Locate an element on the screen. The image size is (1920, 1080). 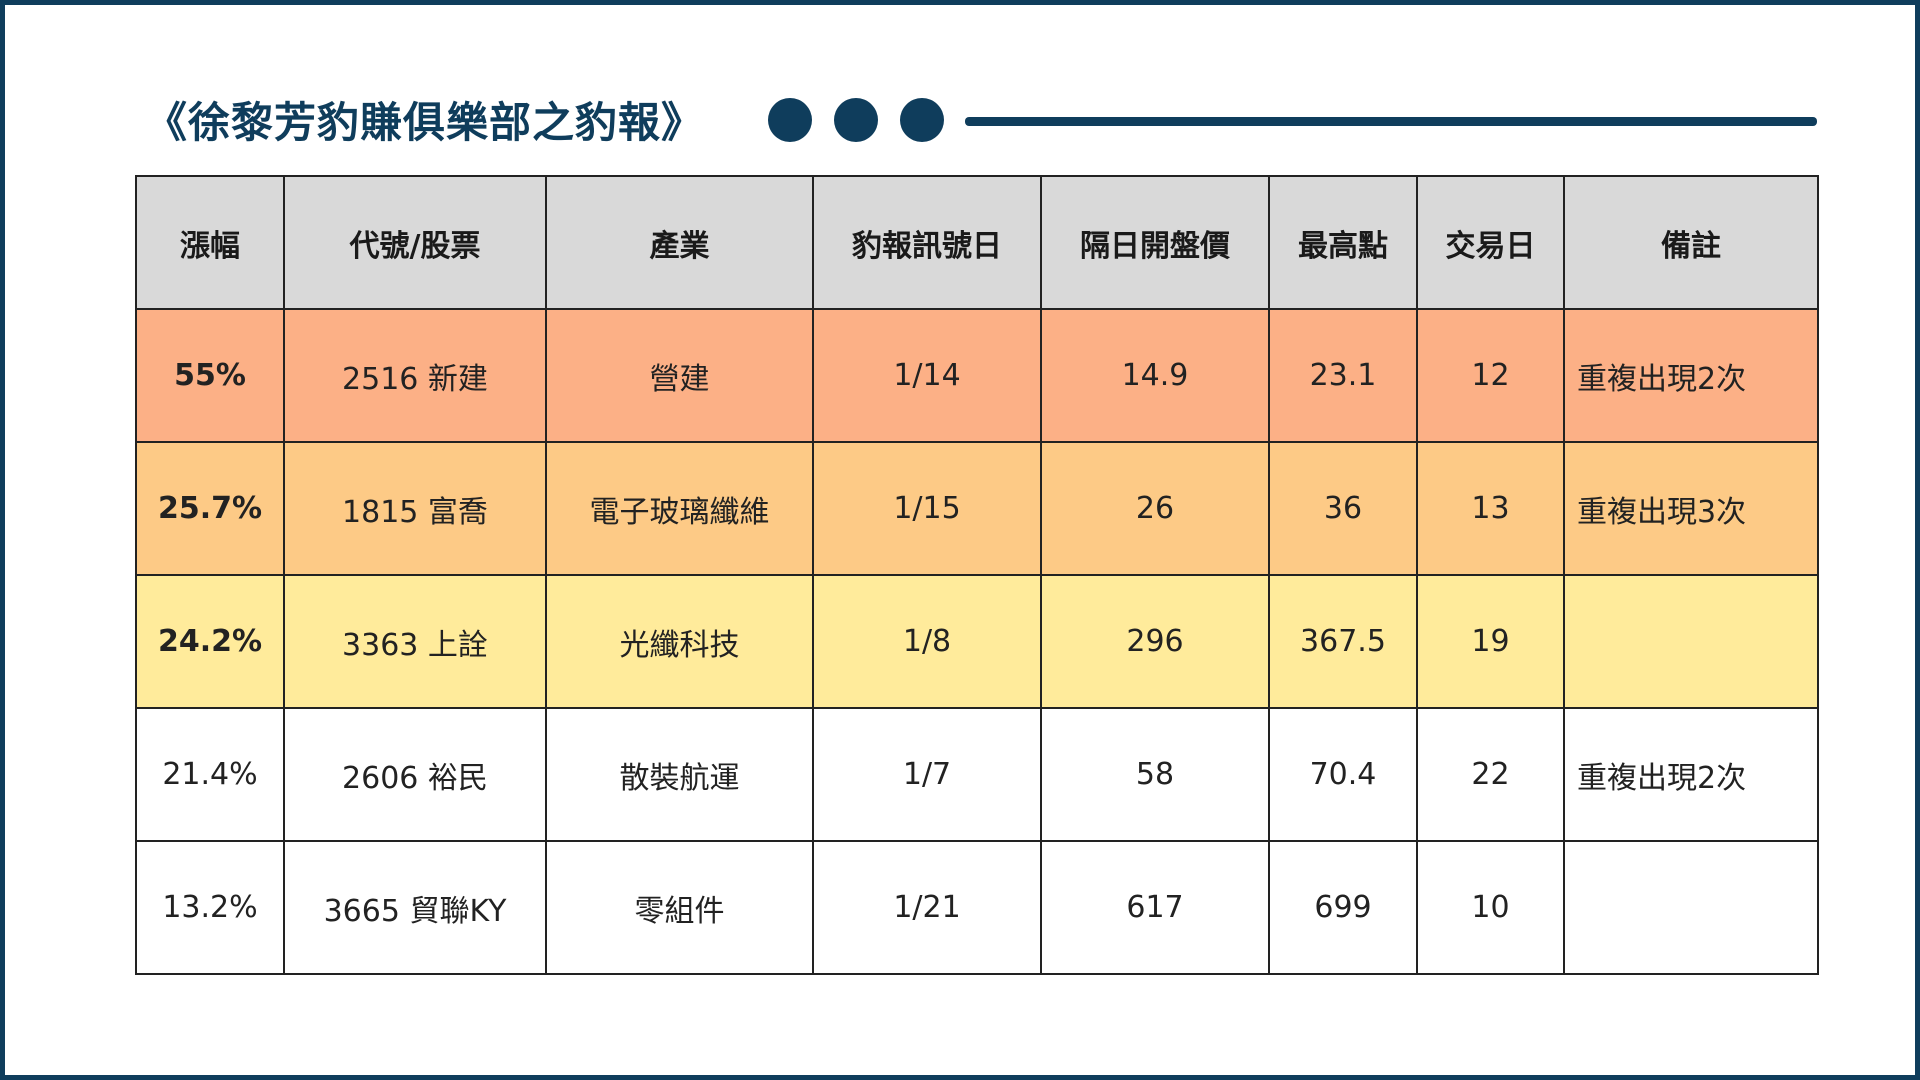
note-cell: 重複出現3次 is located at coordinates (1691, 508).